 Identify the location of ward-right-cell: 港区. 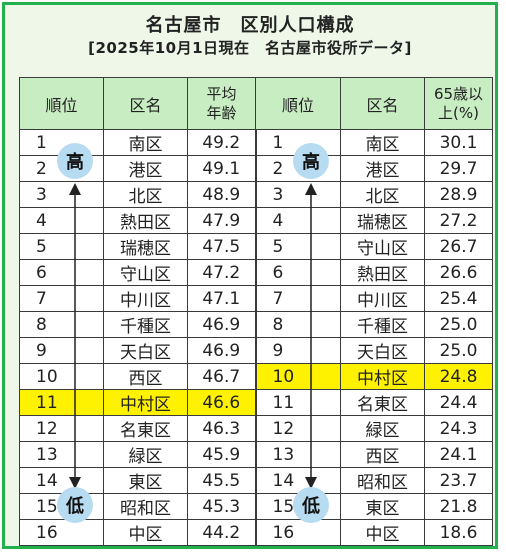
(382, 168).